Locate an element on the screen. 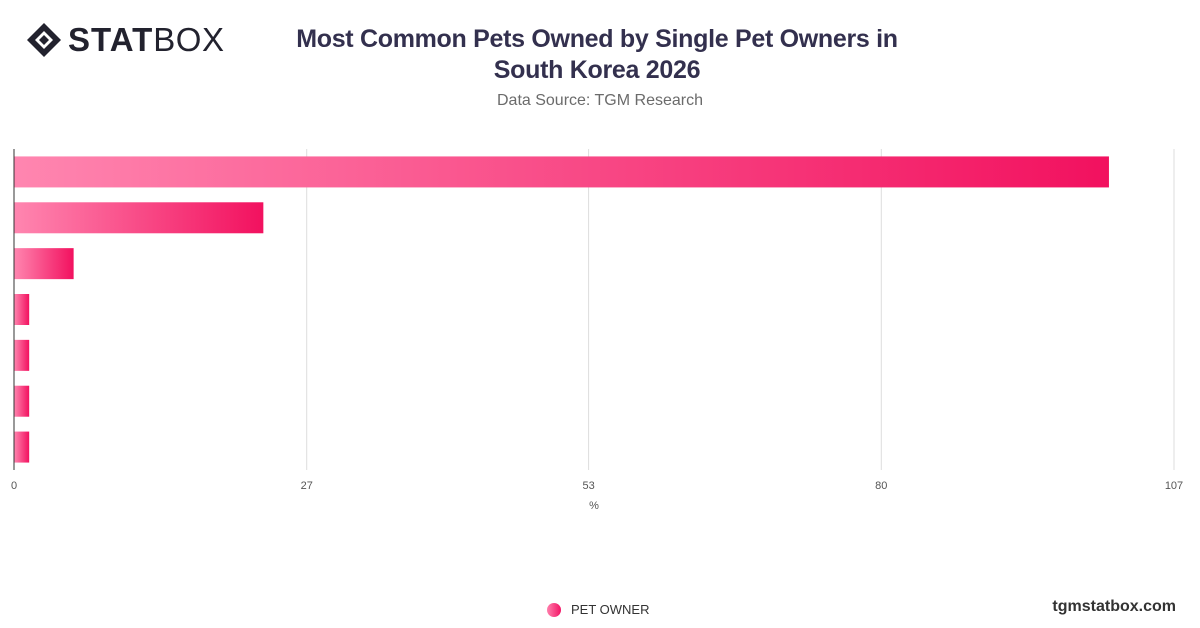 The height and width of the screenshot is (628, 1200). chart-legend: PET OWNER is located at coordinates (598, 609).